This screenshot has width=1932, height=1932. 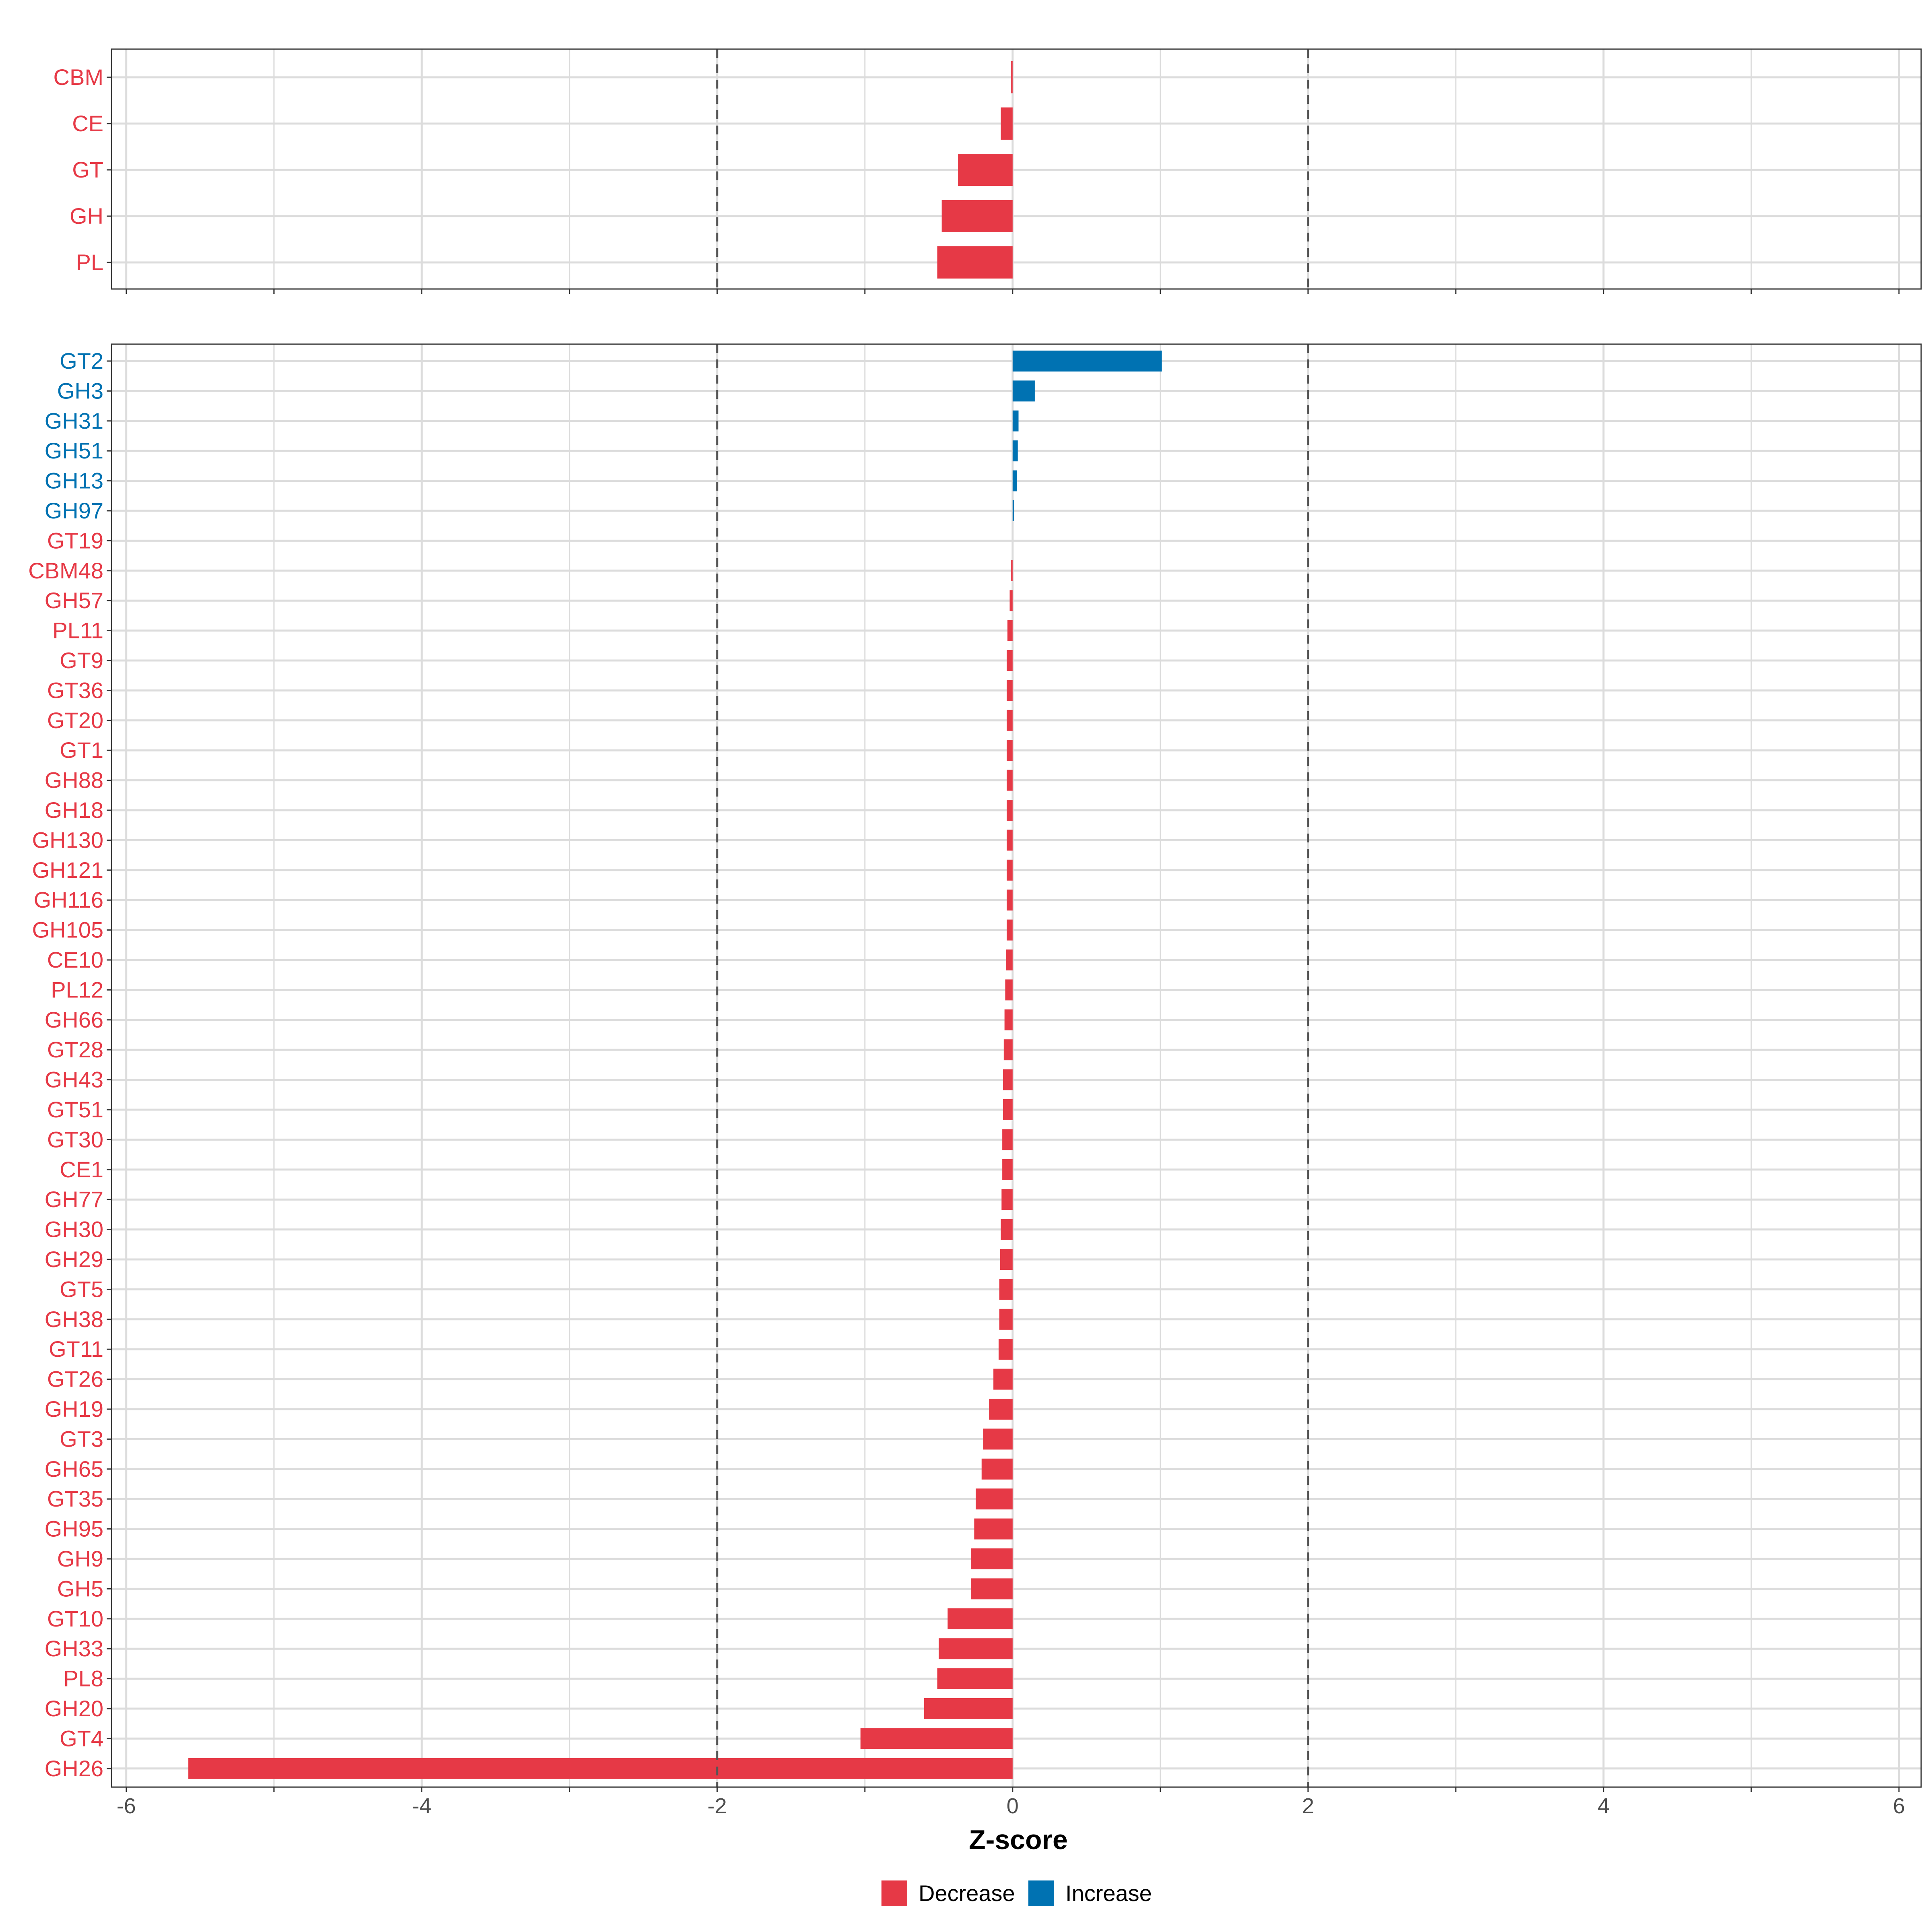 I want to click on x-axis: -6 -4 -2 0 2 4 6, so click(x=1011, y=1806).